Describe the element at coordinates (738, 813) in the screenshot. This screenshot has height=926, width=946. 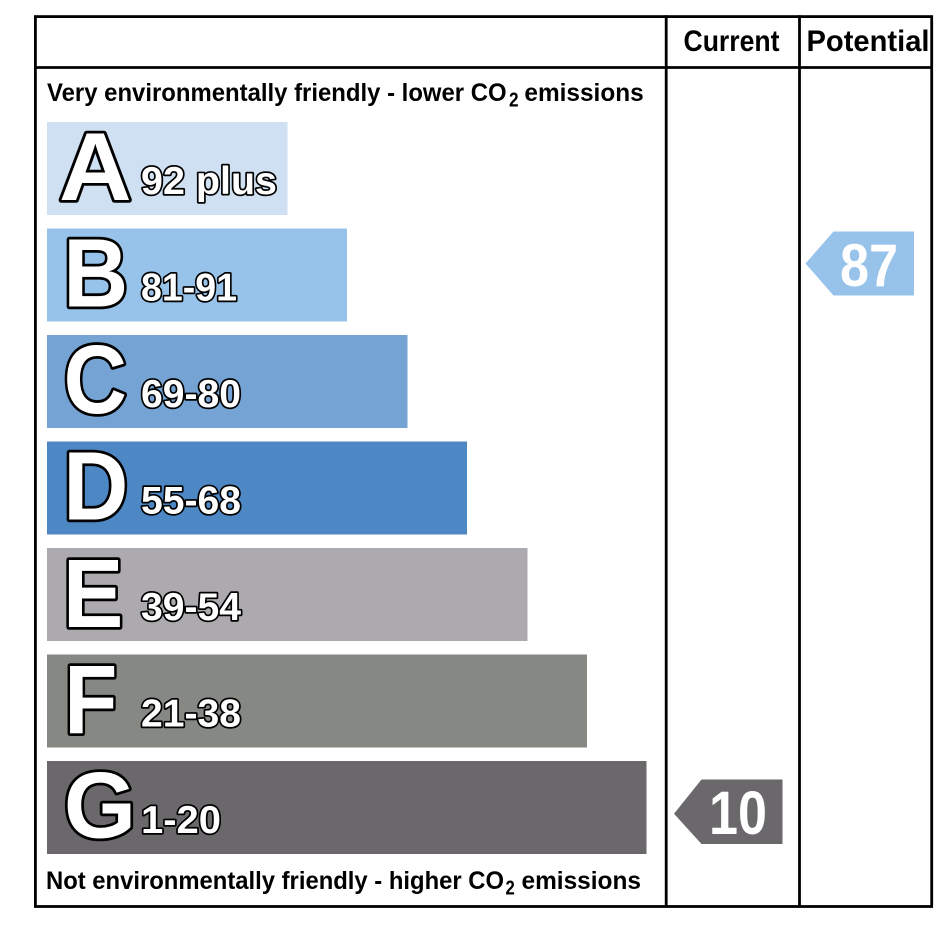
I see `svg-text: 10` at that location.